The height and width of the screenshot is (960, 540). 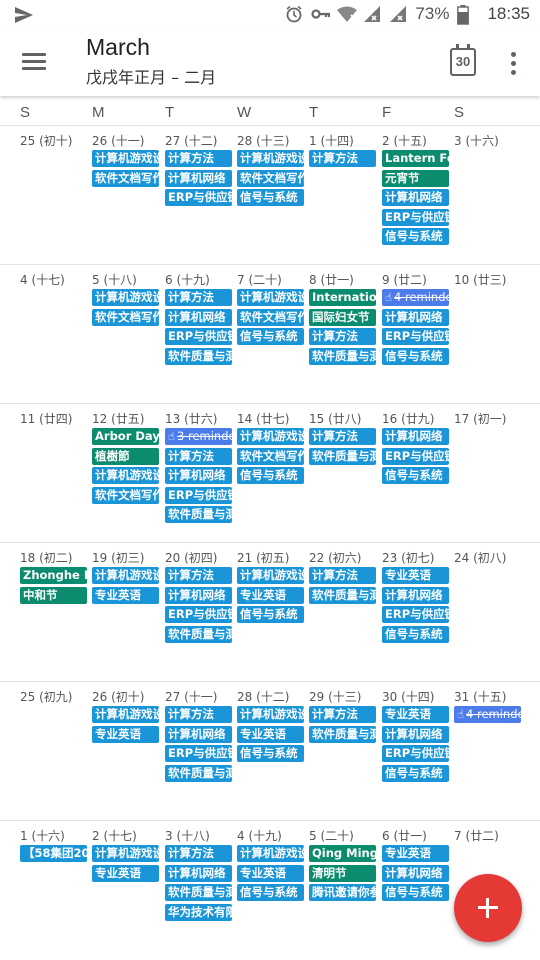 What do you see at coordinates (128, 890) in the screenshot?
I see `day-cell: 2 (十七) 计算机游戏设计专业英语` at bounding box center [128, 890].